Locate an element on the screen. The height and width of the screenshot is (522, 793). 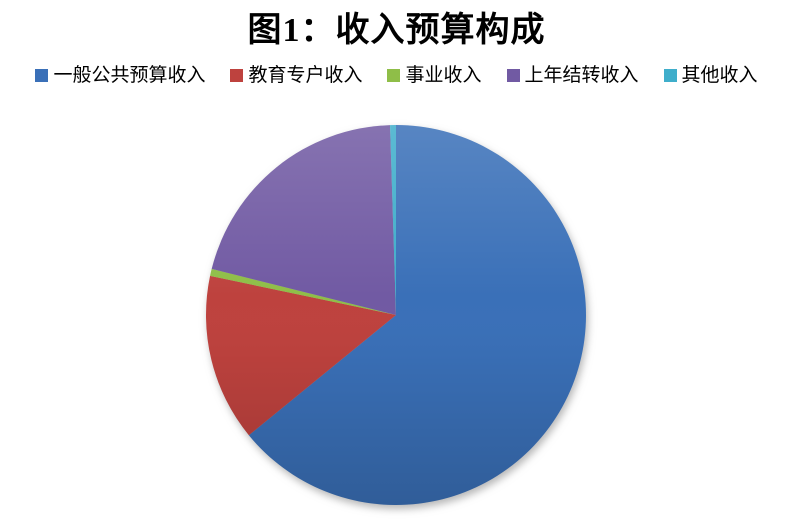
legend-label: 一般公共预算收入 is located at coordinates (129, 75).